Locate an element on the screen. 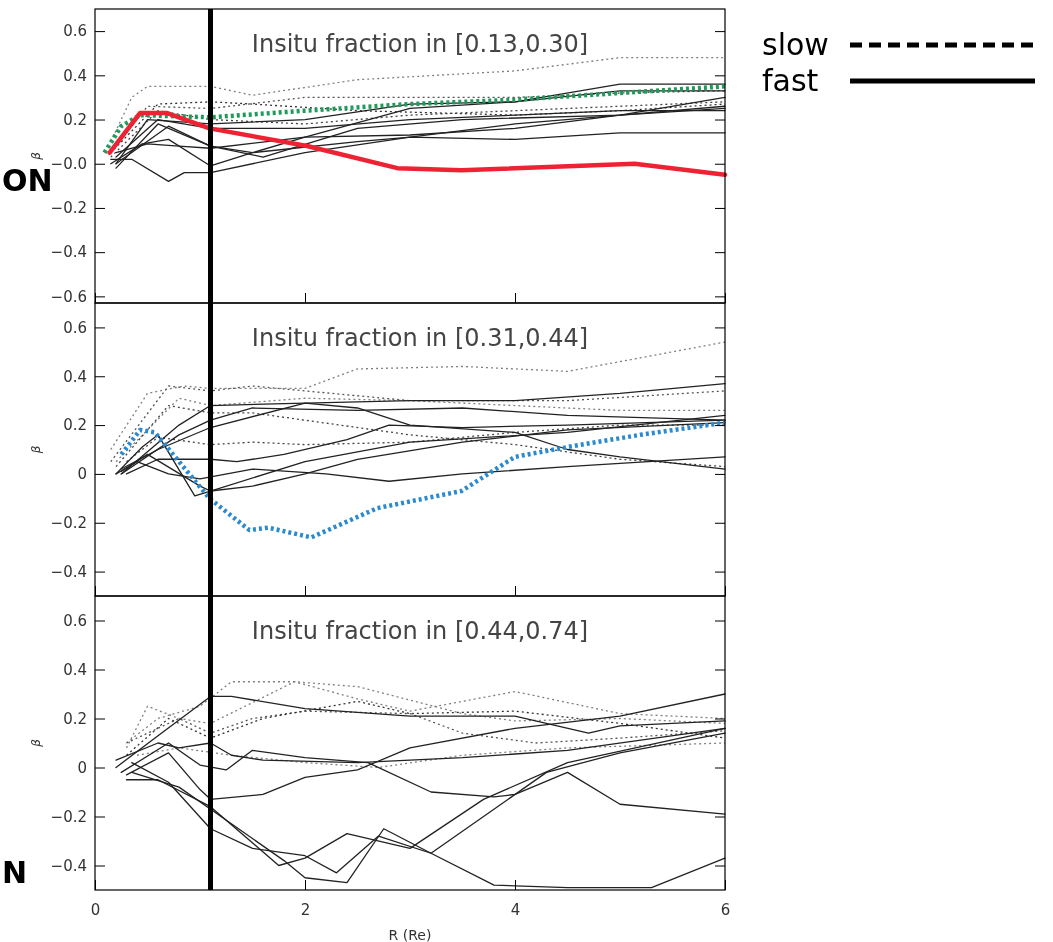 The height and width of the screenshot is (942, 1053). text: ON is located at coordinates (27, 180).